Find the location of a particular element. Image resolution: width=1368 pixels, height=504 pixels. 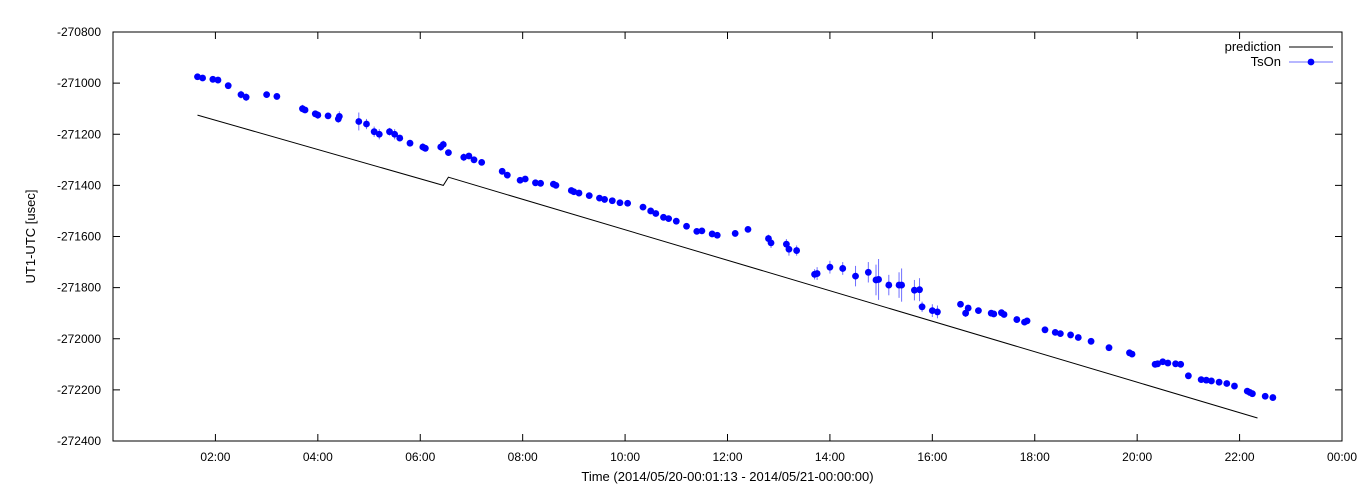

y-tick-label: -271600 is located at coordinates (79, 237).